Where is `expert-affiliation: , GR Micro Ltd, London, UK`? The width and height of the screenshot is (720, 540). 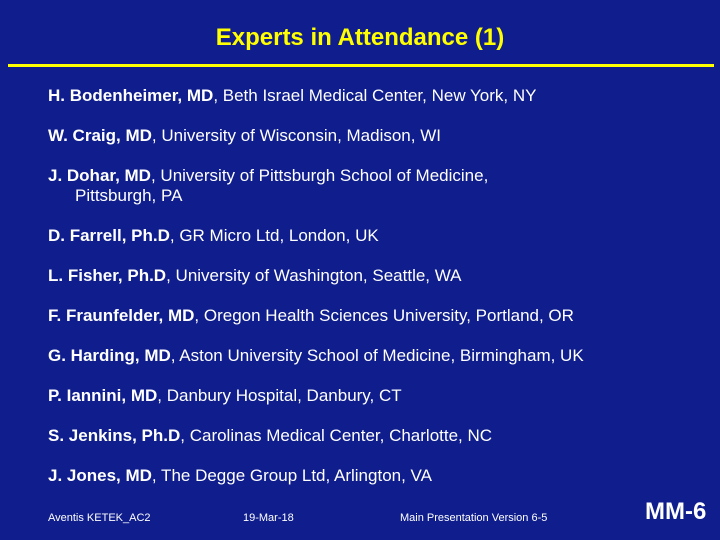 expert-affiliation: , GR Micro Ltd, London, UK is located at coordinates (274, 235).